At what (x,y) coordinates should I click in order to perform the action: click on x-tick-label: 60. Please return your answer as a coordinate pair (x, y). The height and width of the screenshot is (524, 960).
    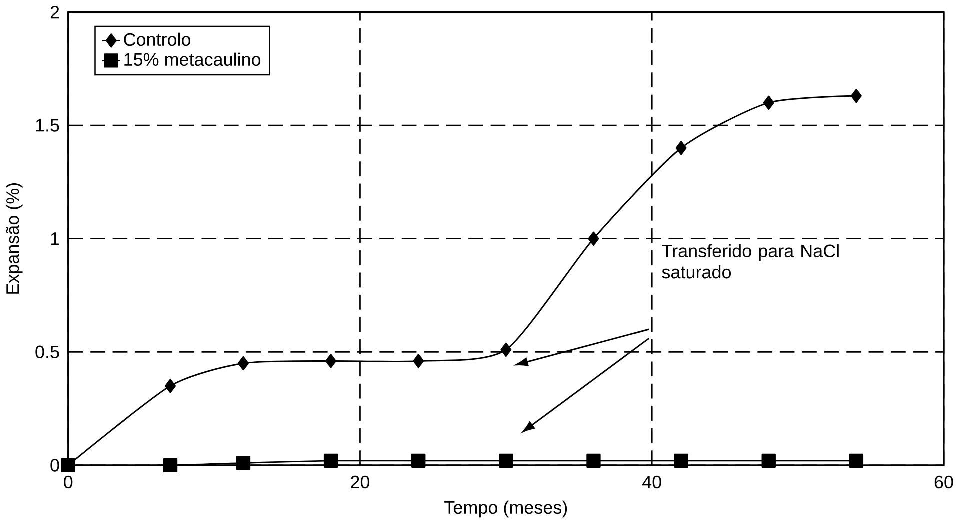
    Looking at the image, I should click on (944, 482).